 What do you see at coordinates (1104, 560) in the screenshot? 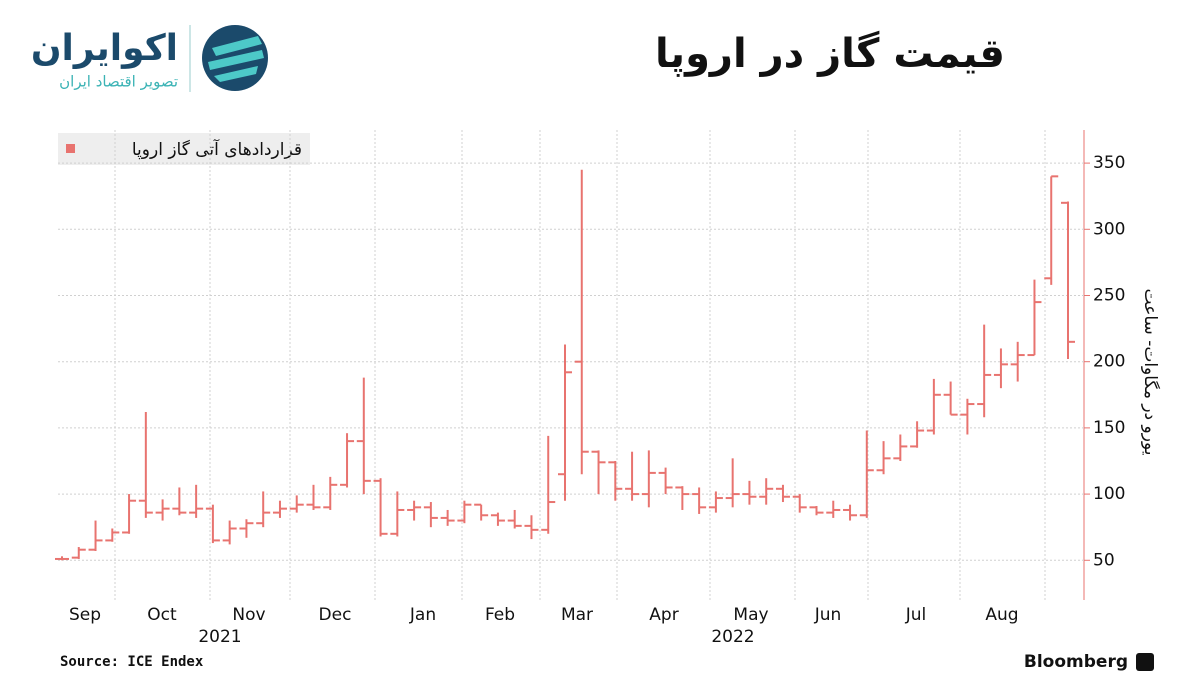
I see `y-tick-label: 50` at bounding box center [1104, 560].